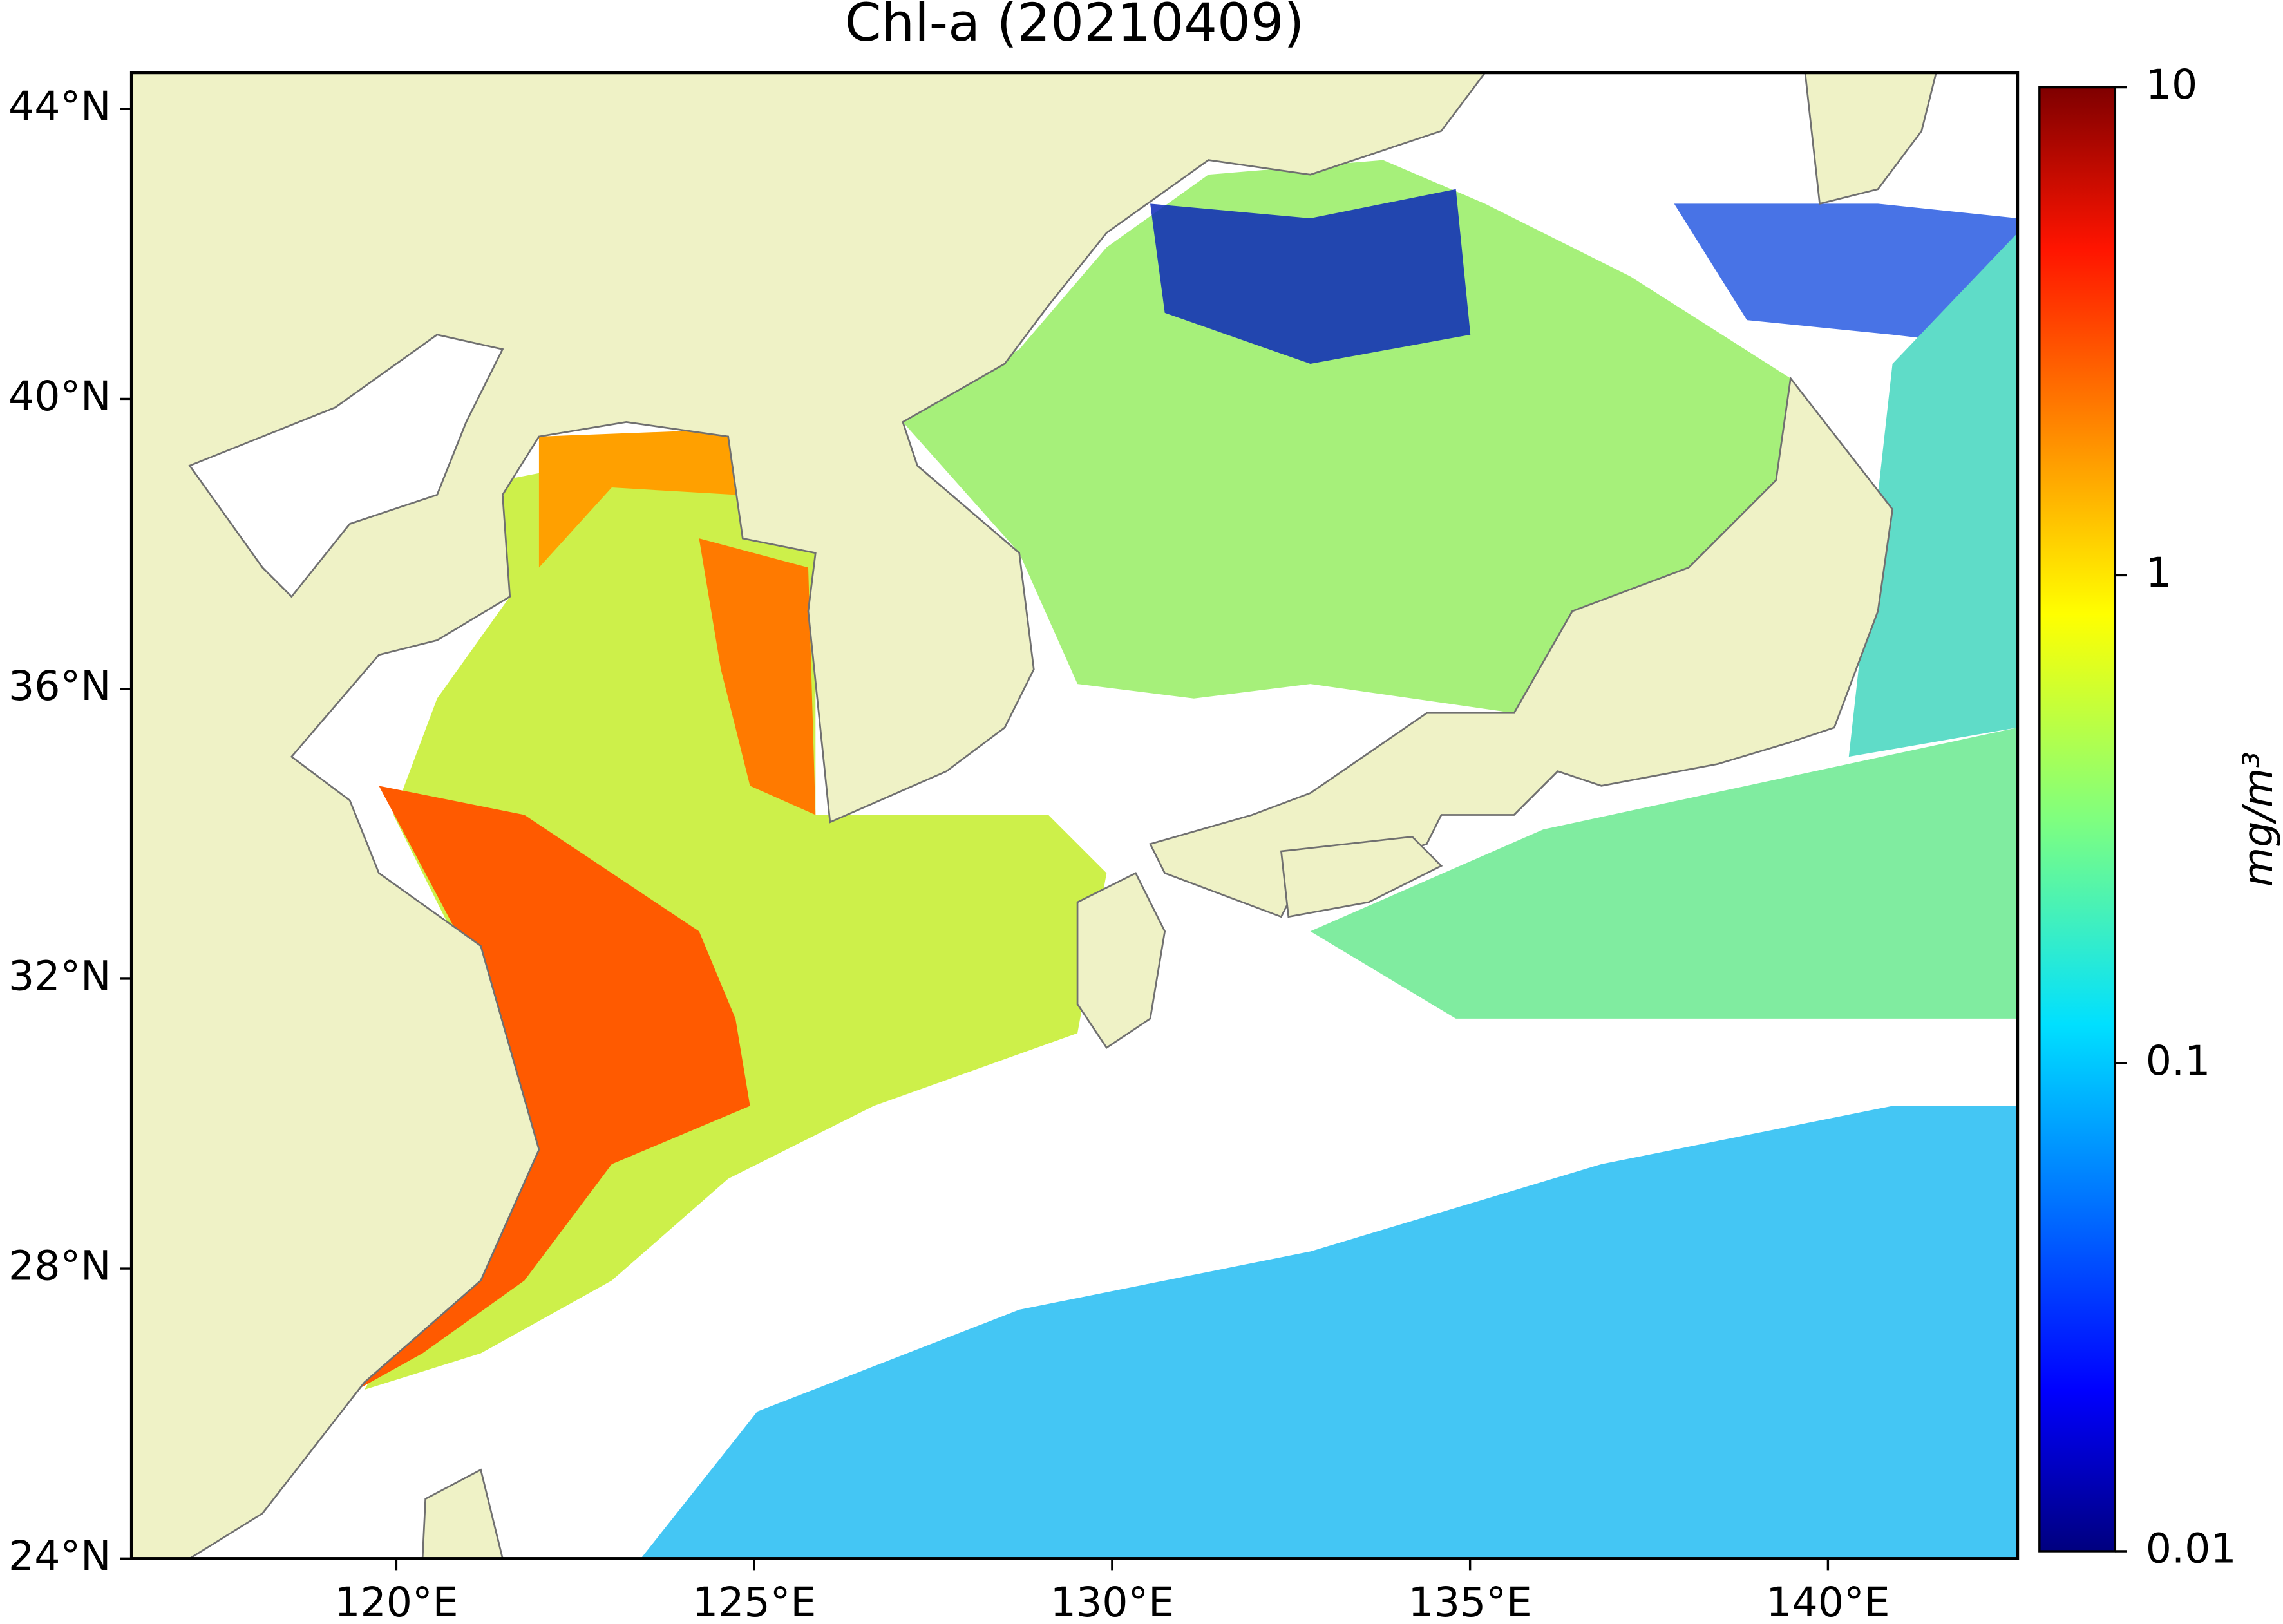 Image resolution: width=2283 pixels, height=1624 pixels. I want to click on y-tick-label: 28°N, so click(59, 1266).